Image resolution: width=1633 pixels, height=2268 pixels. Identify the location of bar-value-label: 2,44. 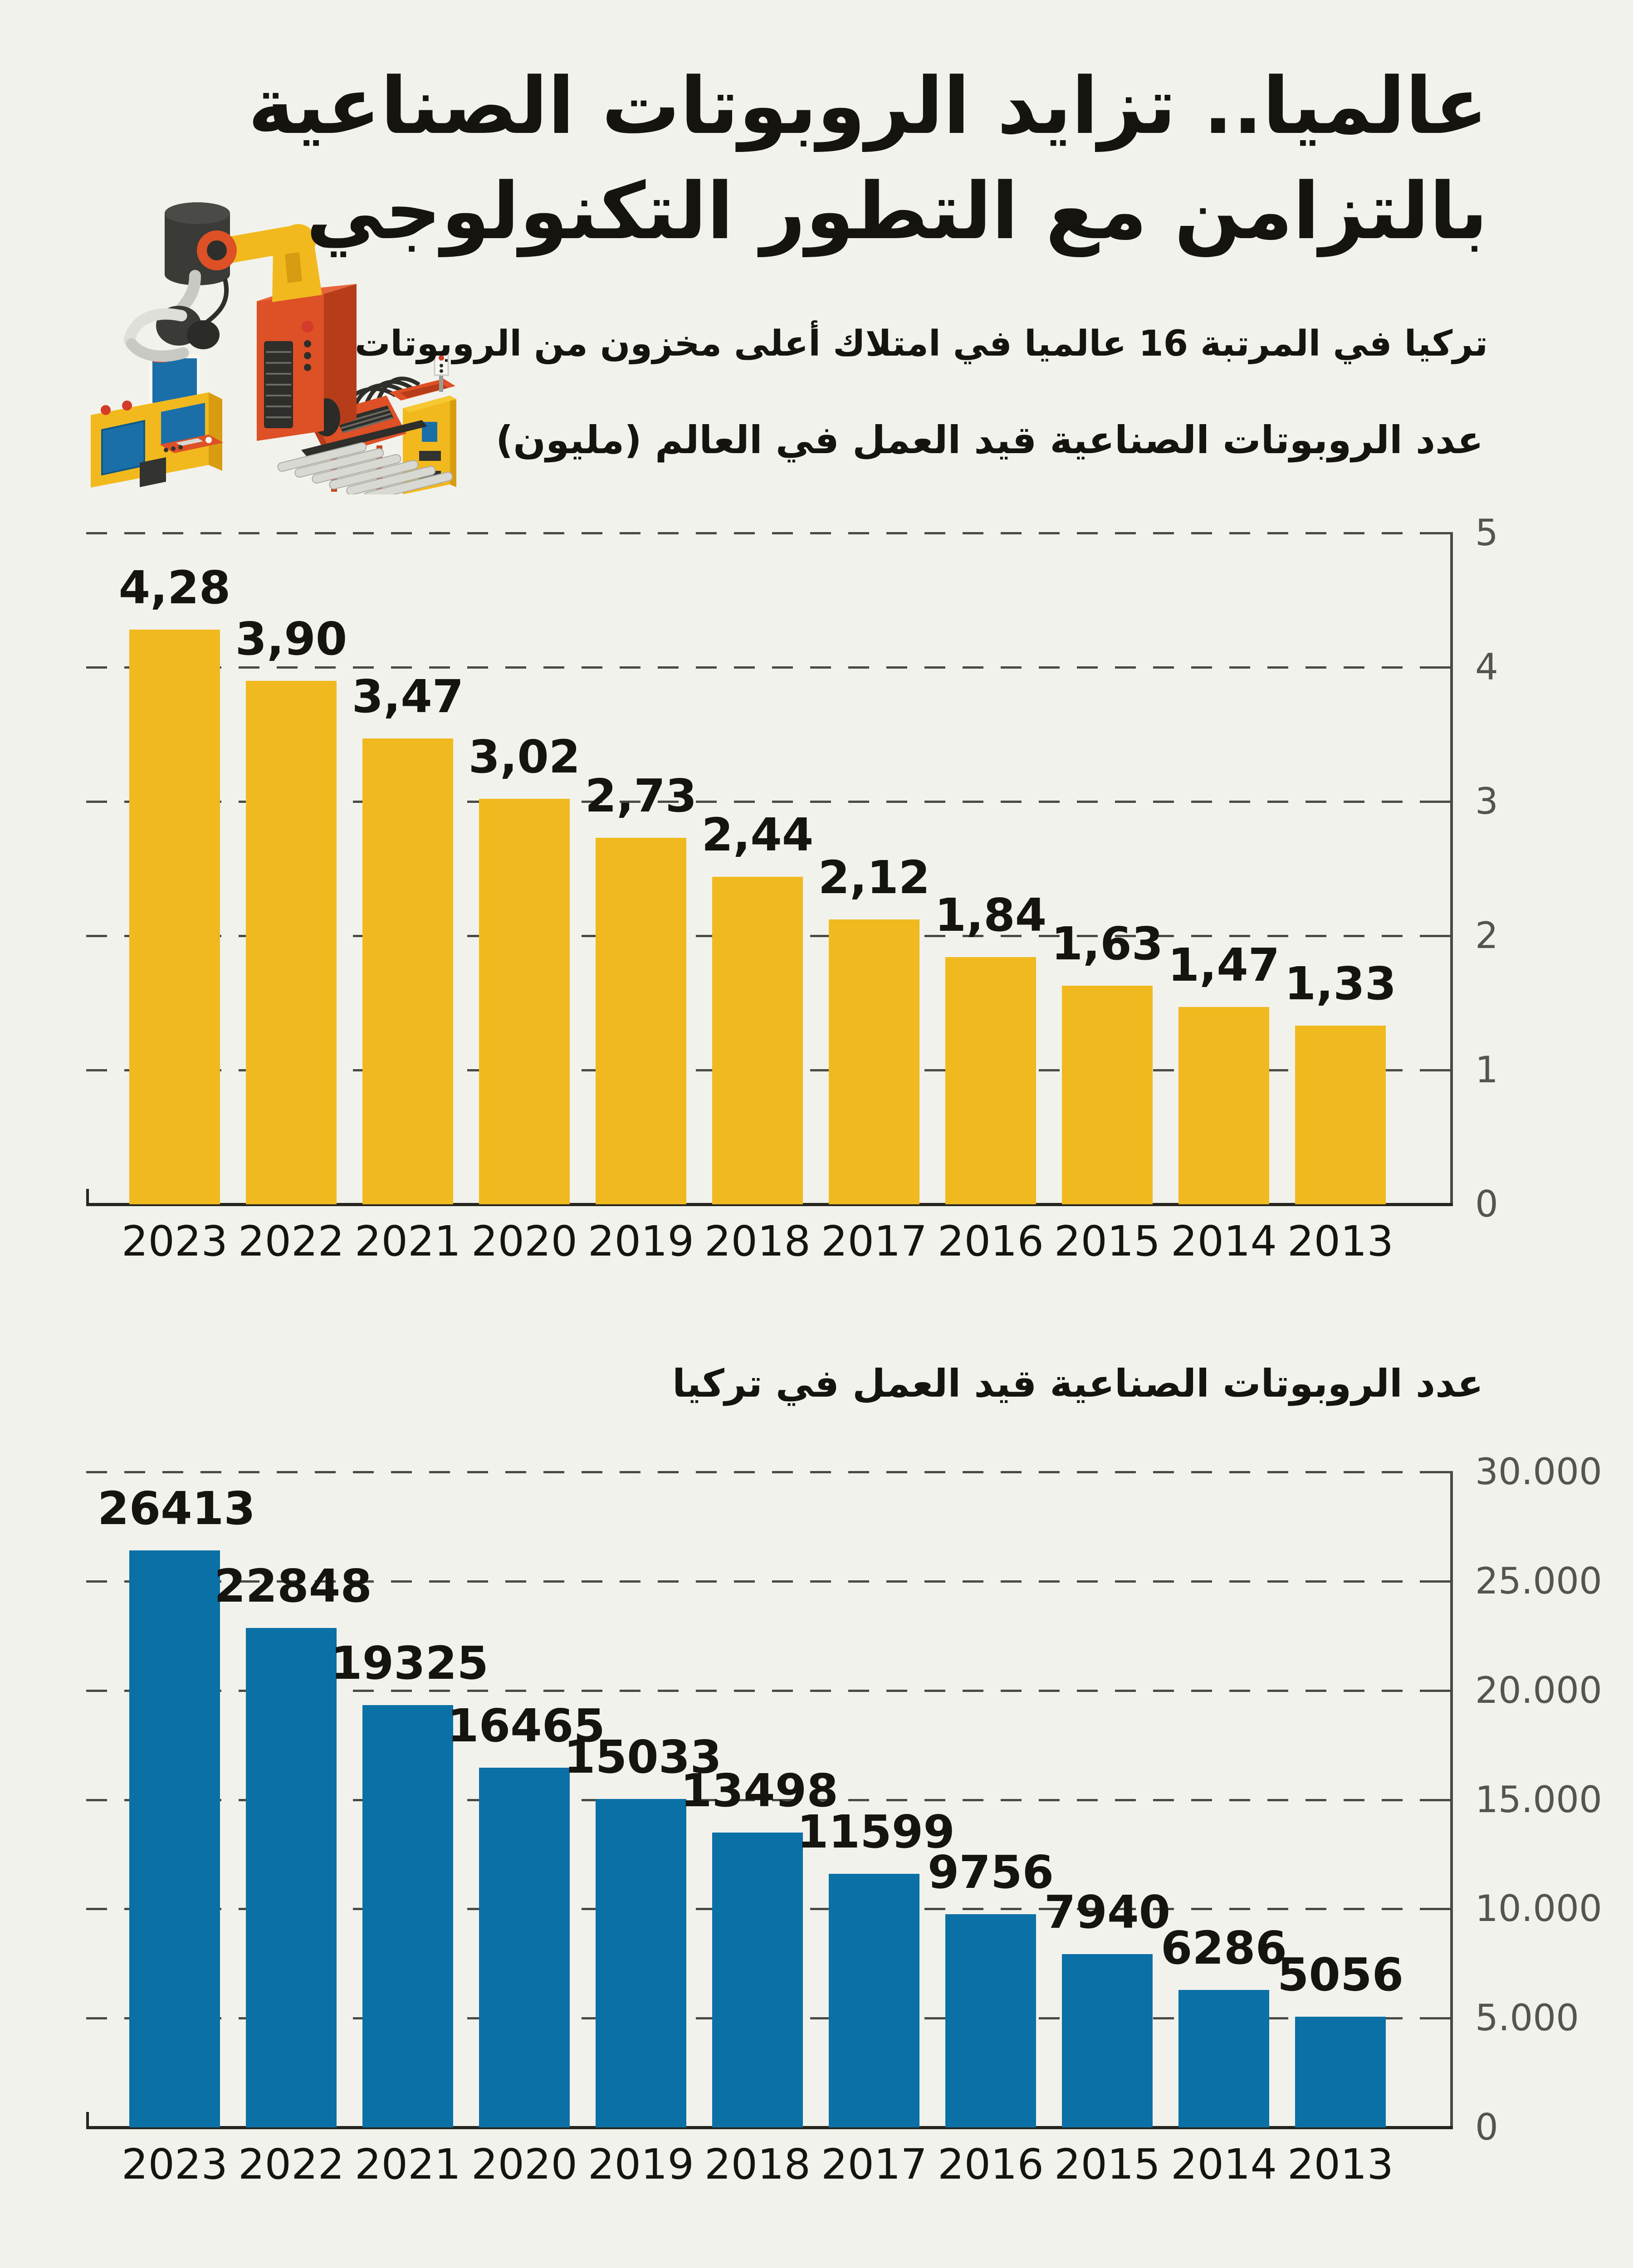
(757, 835).